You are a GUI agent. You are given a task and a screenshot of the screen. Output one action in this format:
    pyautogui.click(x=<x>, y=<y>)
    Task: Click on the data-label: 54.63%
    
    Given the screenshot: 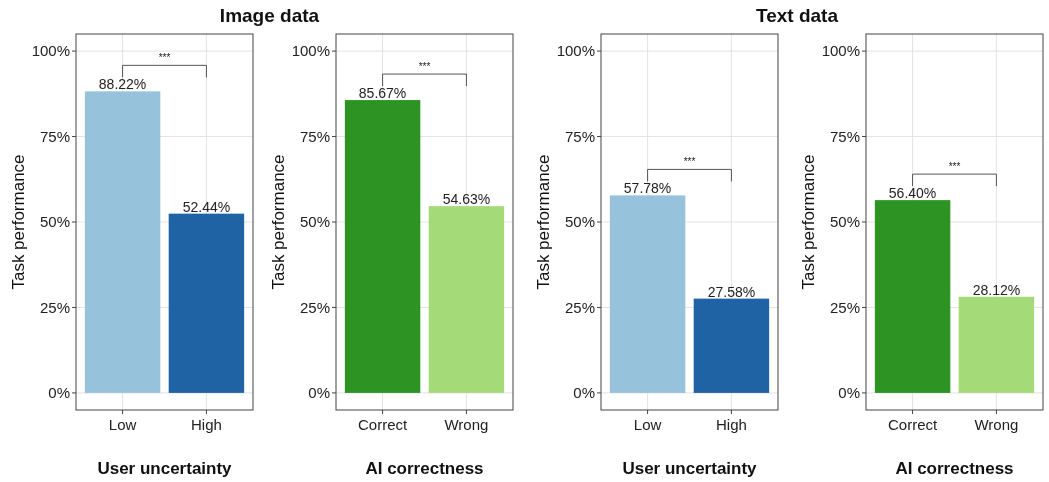 What is the action you would take?
    pyautogui.click(x=466, y=199)
    